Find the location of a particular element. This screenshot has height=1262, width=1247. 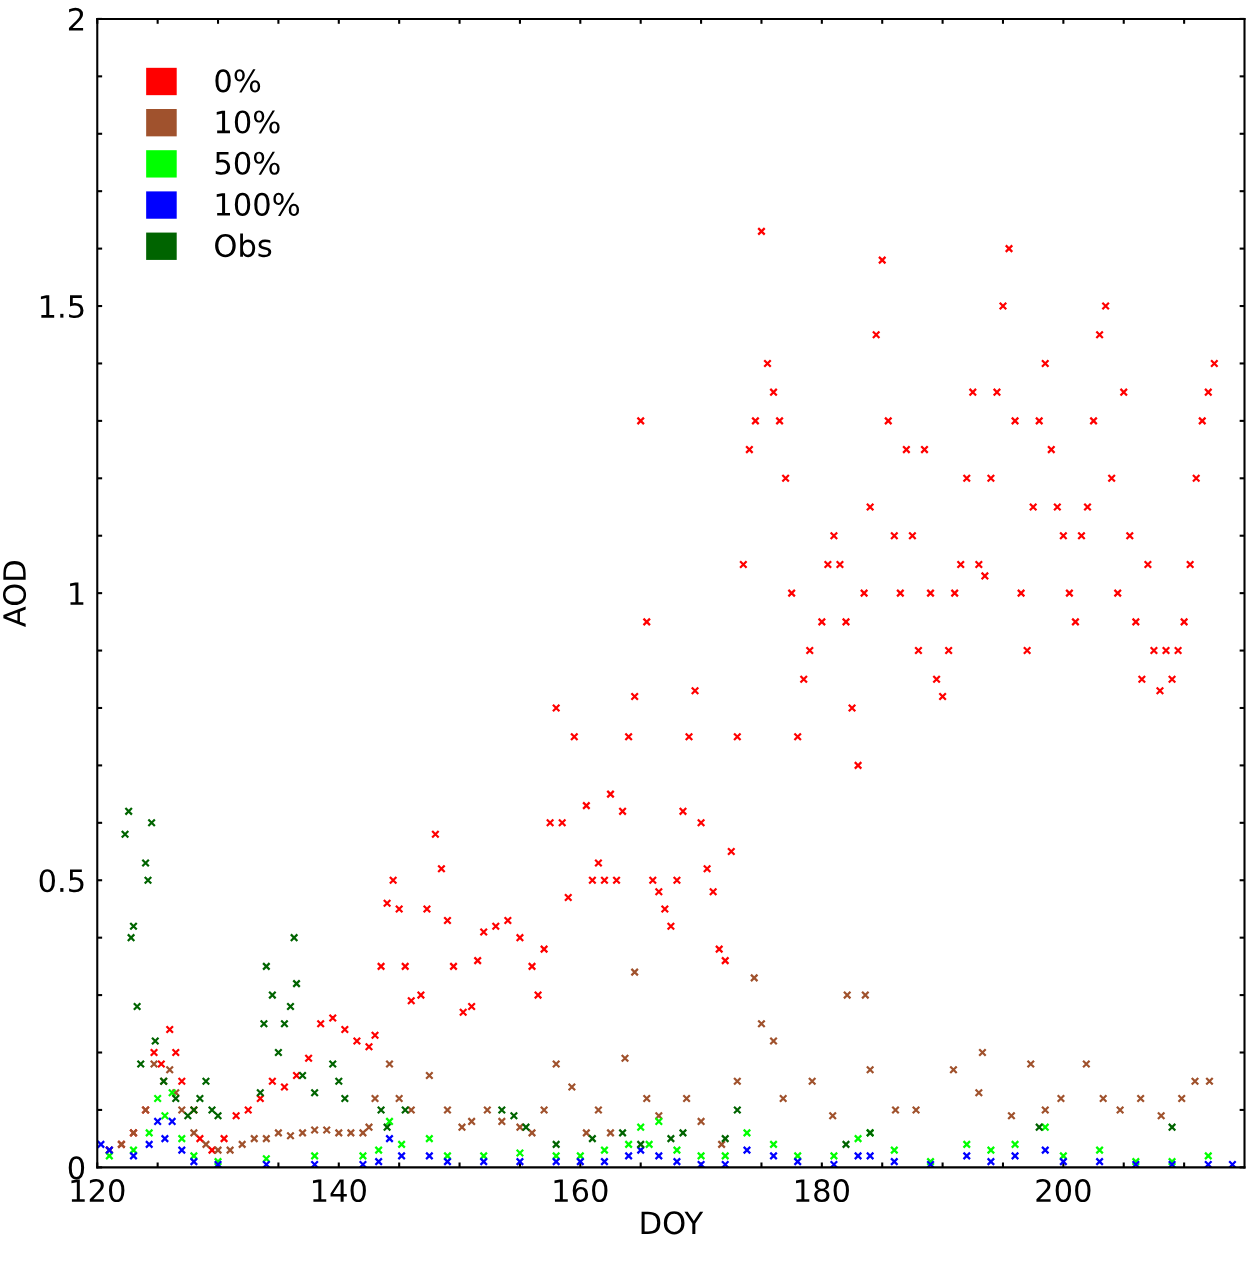

y-tick-label: 2 is located at coordinates (76, 19).